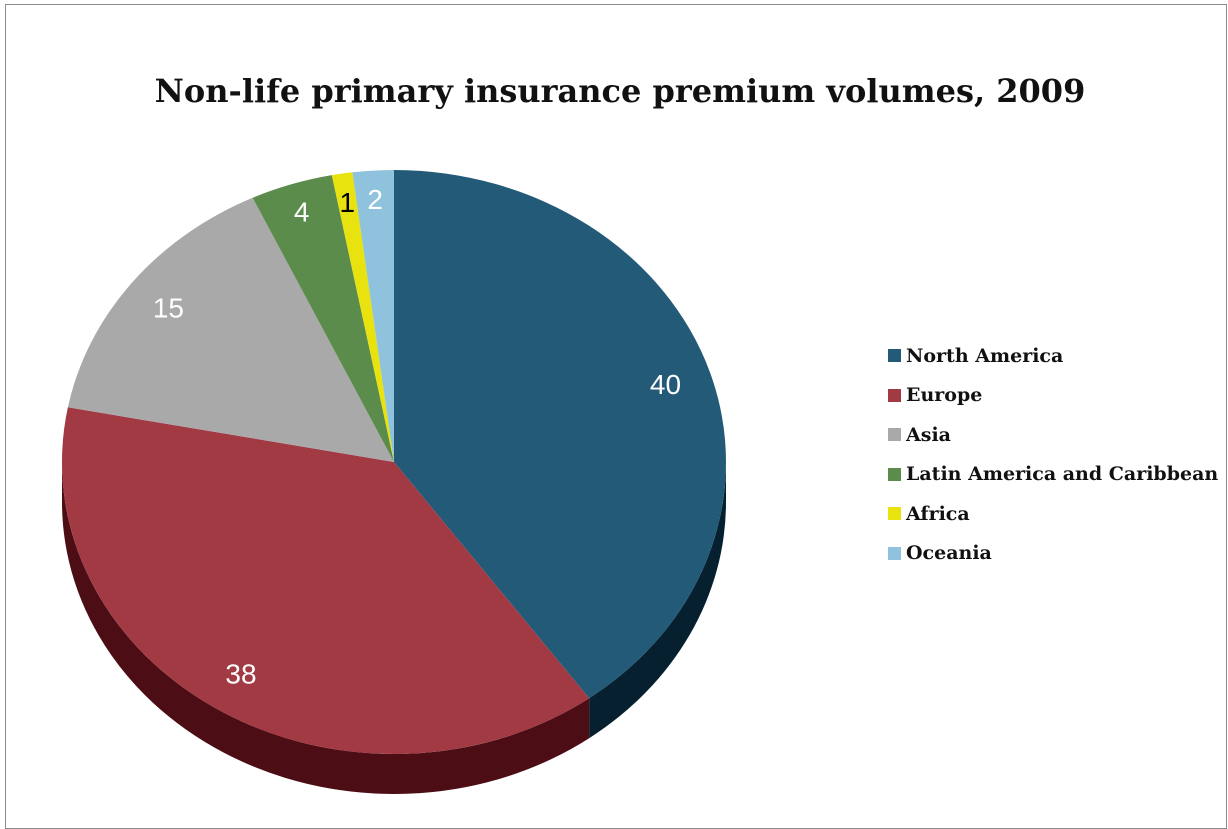 This screenshot has width=1228, height=829. Describe the element at coordinates (665, 384) in the screenshot. I see `data-label-north-america: 40` at that location.